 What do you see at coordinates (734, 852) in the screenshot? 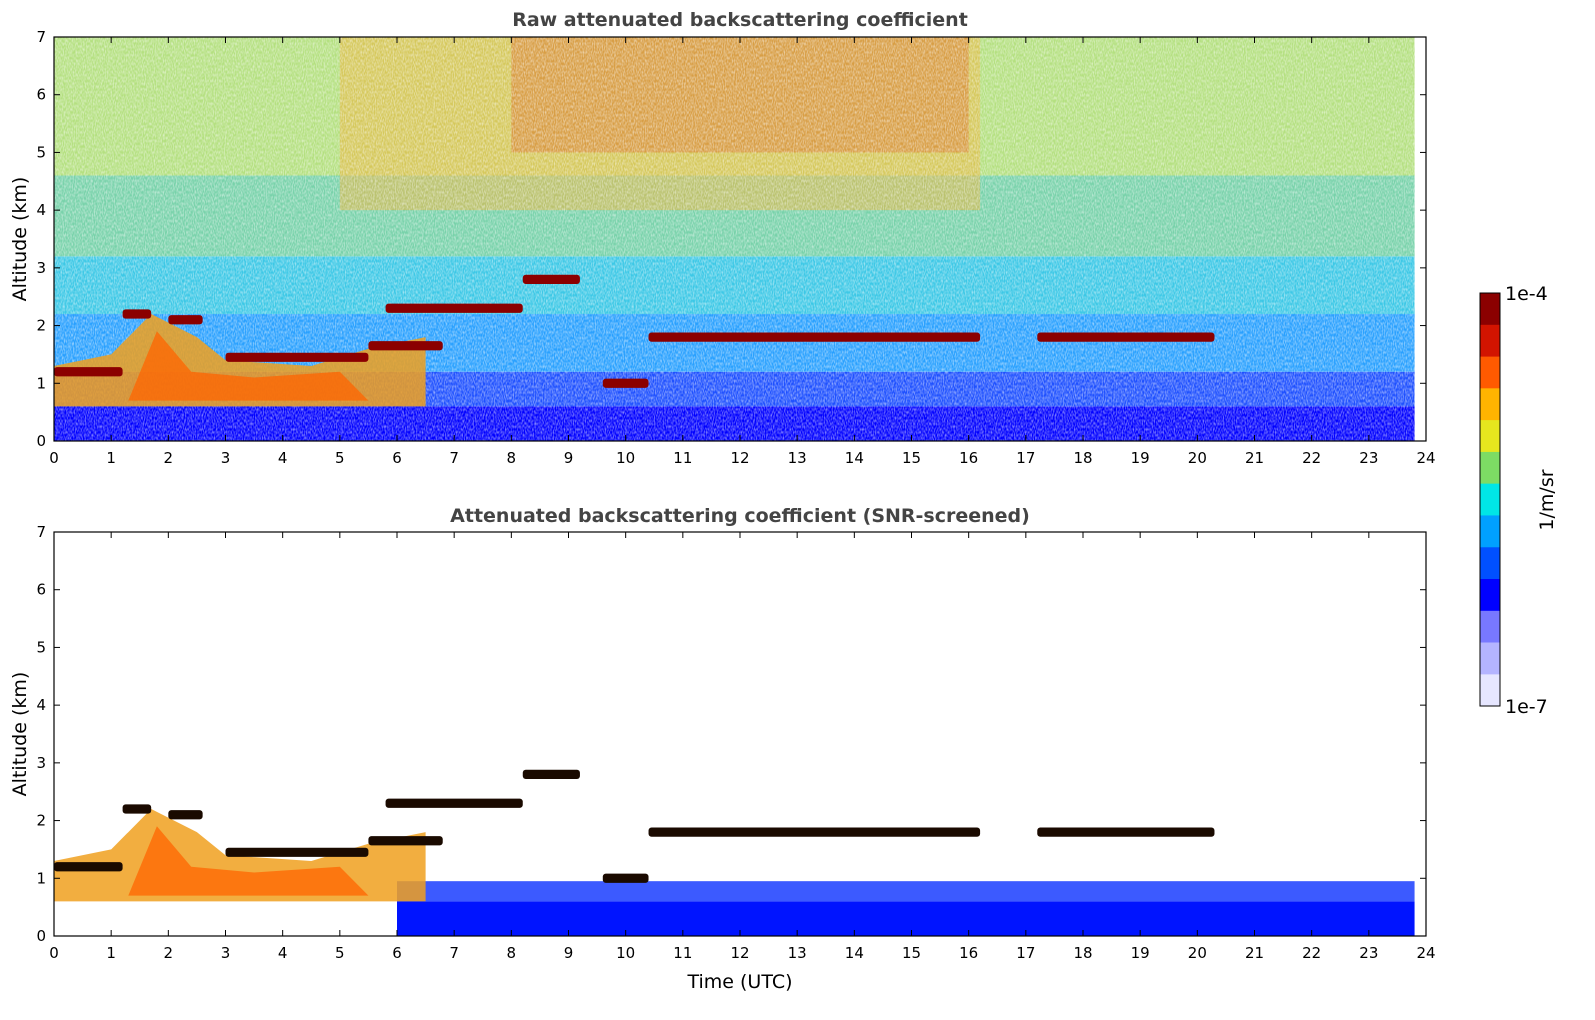
I see `heatmap-area` at bounding box center [734, 852].